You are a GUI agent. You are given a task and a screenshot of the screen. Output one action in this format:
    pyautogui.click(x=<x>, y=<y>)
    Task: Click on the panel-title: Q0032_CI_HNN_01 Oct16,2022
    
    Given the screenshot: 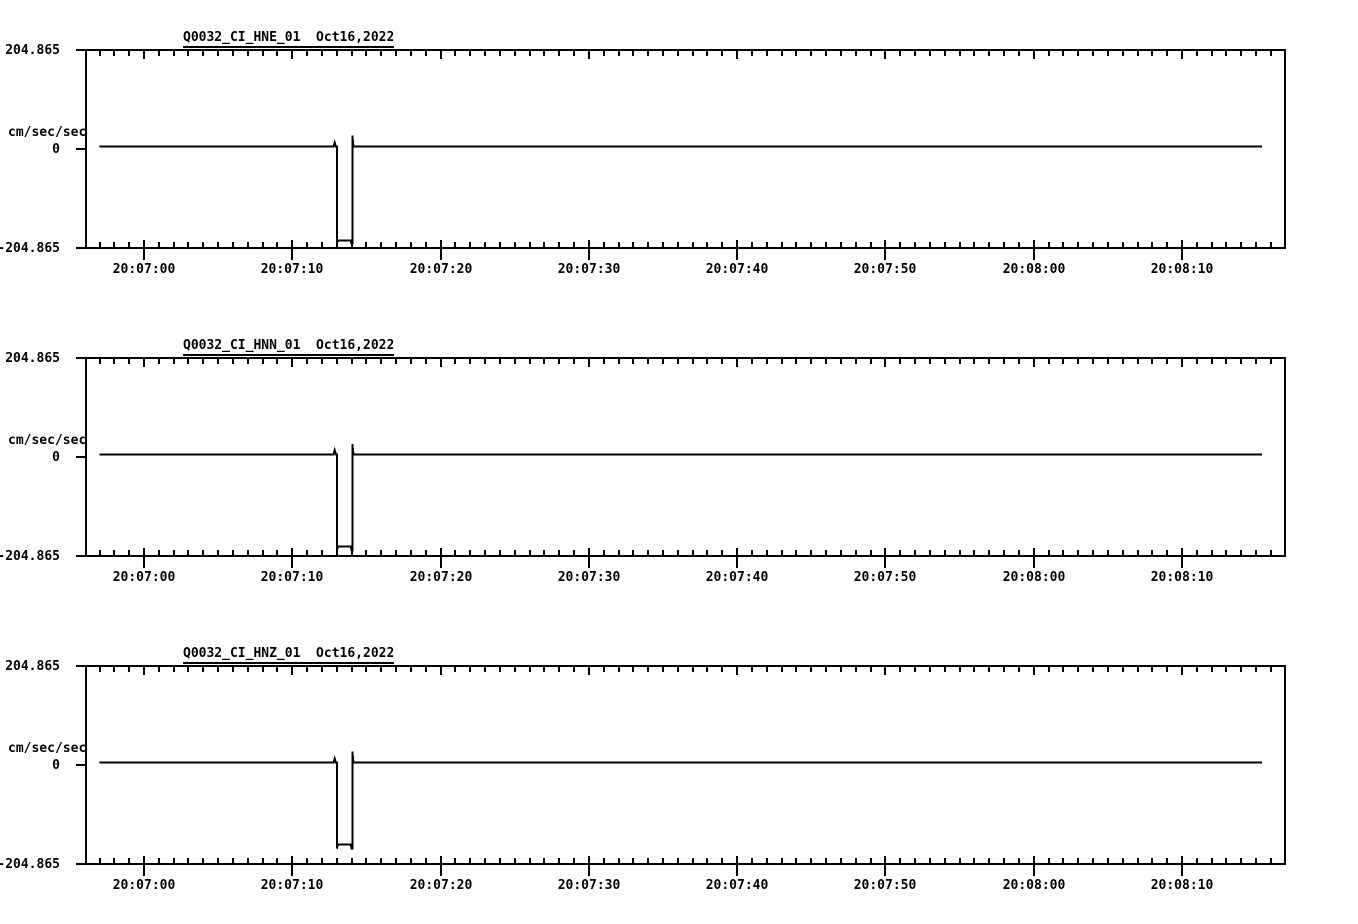 What is the action you would take?
    pyautogui.click(x=289, y=347)
    